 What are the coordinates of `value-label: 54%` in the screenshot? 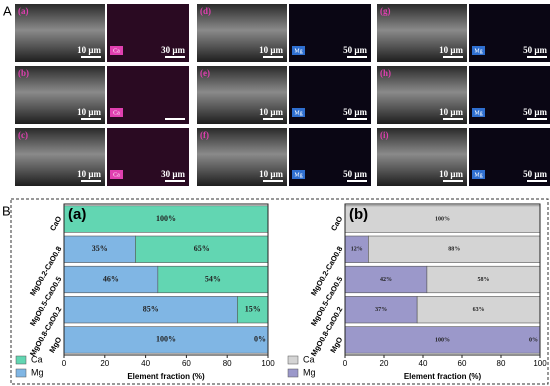 It's located at (213, 278).